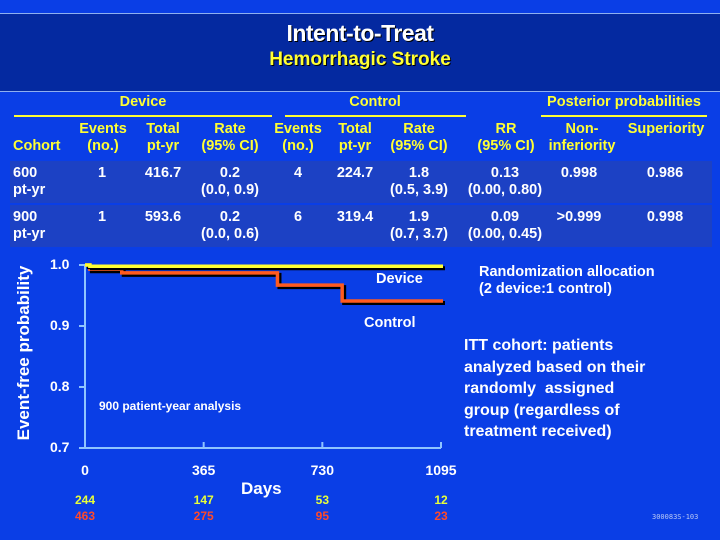 The image size is (720, 540). Describe the element at coordinates (25, 173) in the screenshot. I see `cell-cohort: 600` at that location.